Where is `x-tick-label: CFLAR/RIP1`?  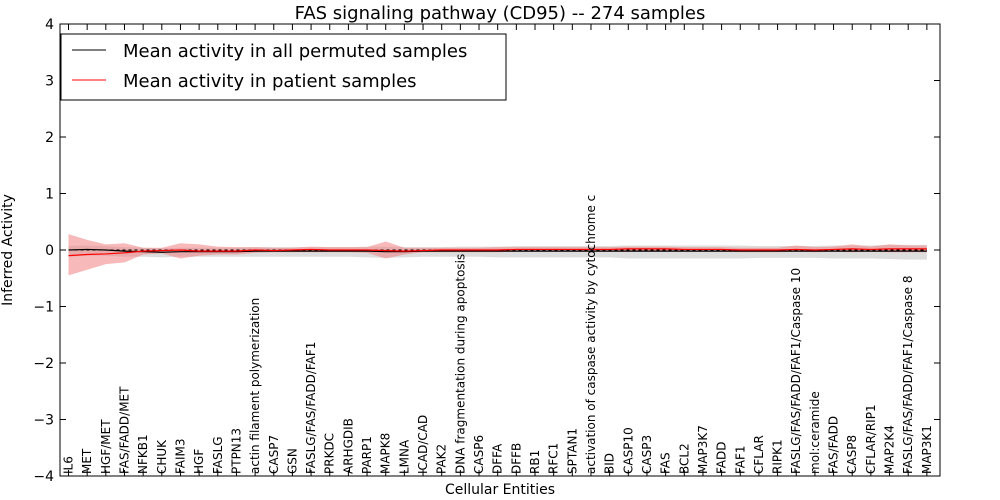 x-tick-label: CFLAR/RIP1 is located at coordinates (871, 439).